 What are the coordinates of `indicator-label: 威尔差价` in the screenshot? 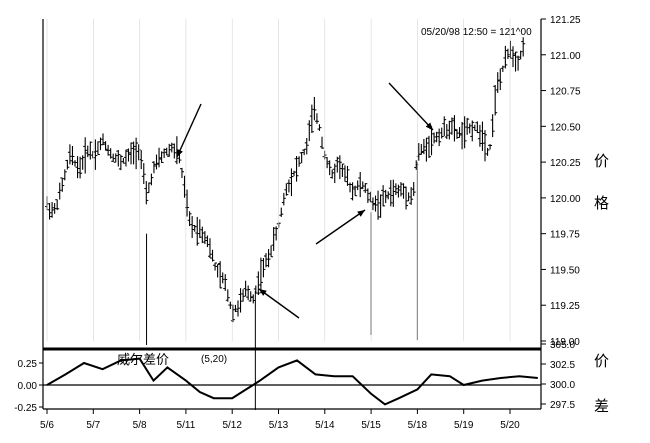 It's located at (143, 360).